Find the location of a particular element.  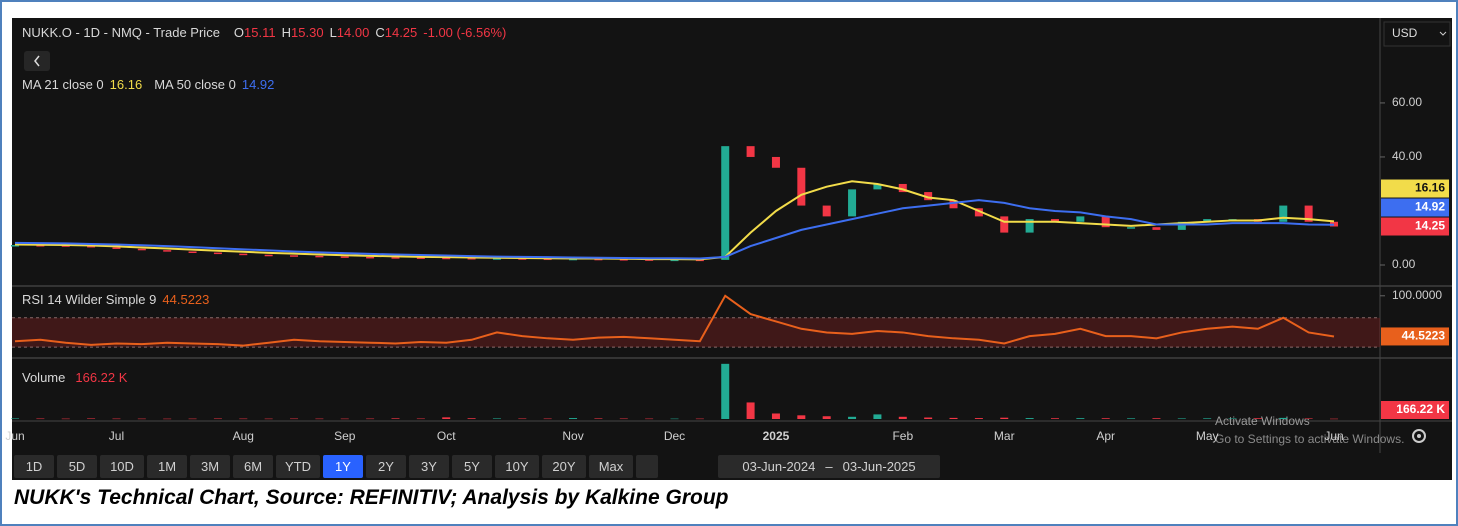

date-range: 03-Jun-2024–03-Jun-2025 is located at coordinates (829, 466).